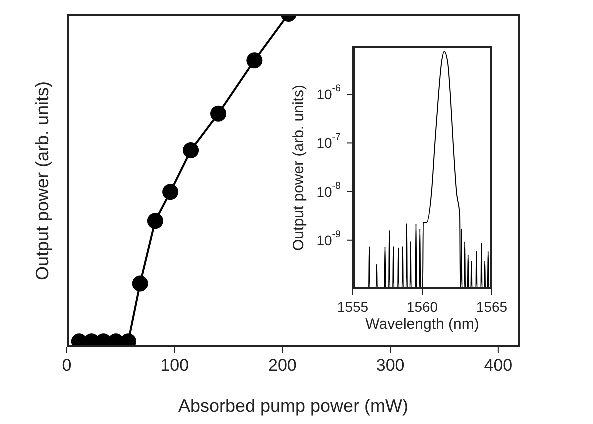 Image resolution: width=593 pixels, height=424 pixels. Describe the element at coordinates (328, 142) in the screenshot. I see `y-tick-label: 10$^{-7}$` at that location.